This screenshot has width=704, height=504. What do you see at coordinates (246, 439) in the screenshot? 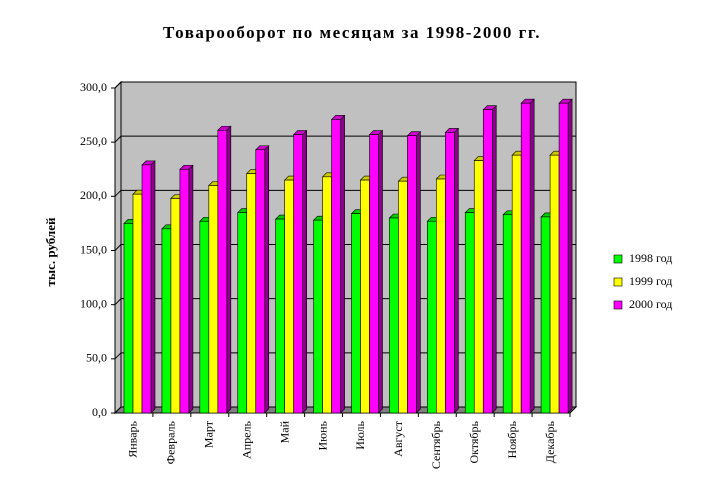
I see `x-tick-label: Апрель` at bounding box center [246, 439].